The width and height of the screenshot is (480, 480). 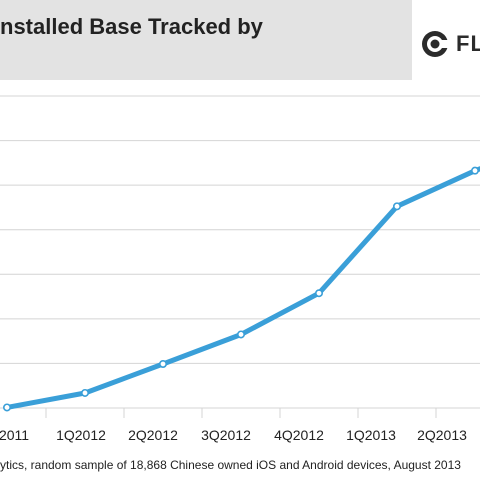 I want to click on x-tick-label: 1Q2012, so click(x=81, y=435).